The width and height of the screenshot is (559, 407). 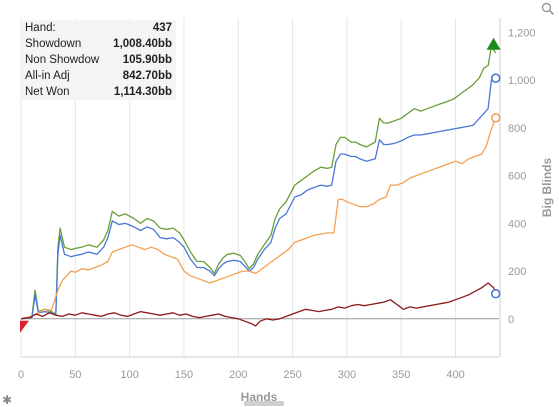 I want to click on y-tick-label: 800, so click(x=517, y=129).